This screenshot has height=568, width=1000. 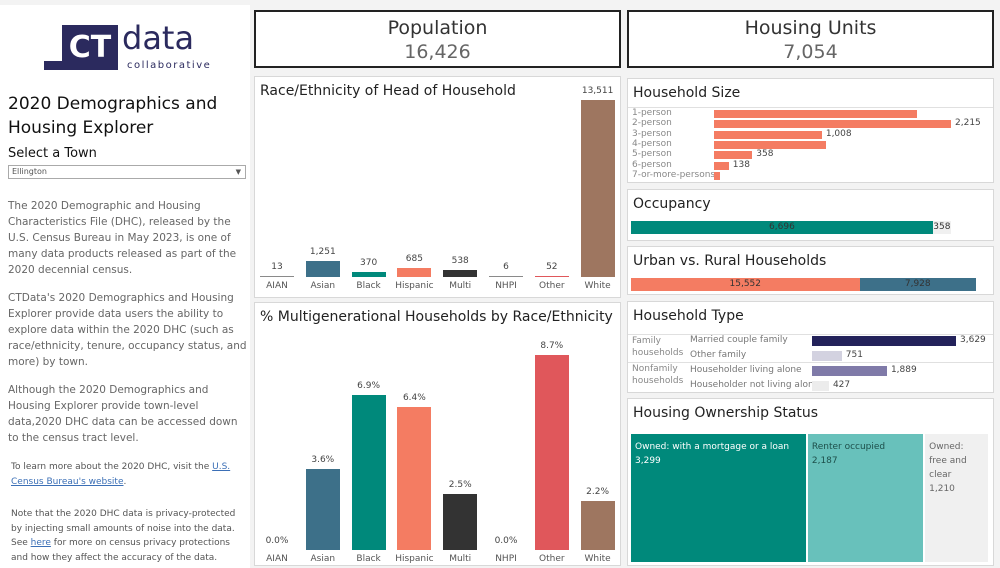 I want to click on data-label: 2,215, so click(x=968, y=123).